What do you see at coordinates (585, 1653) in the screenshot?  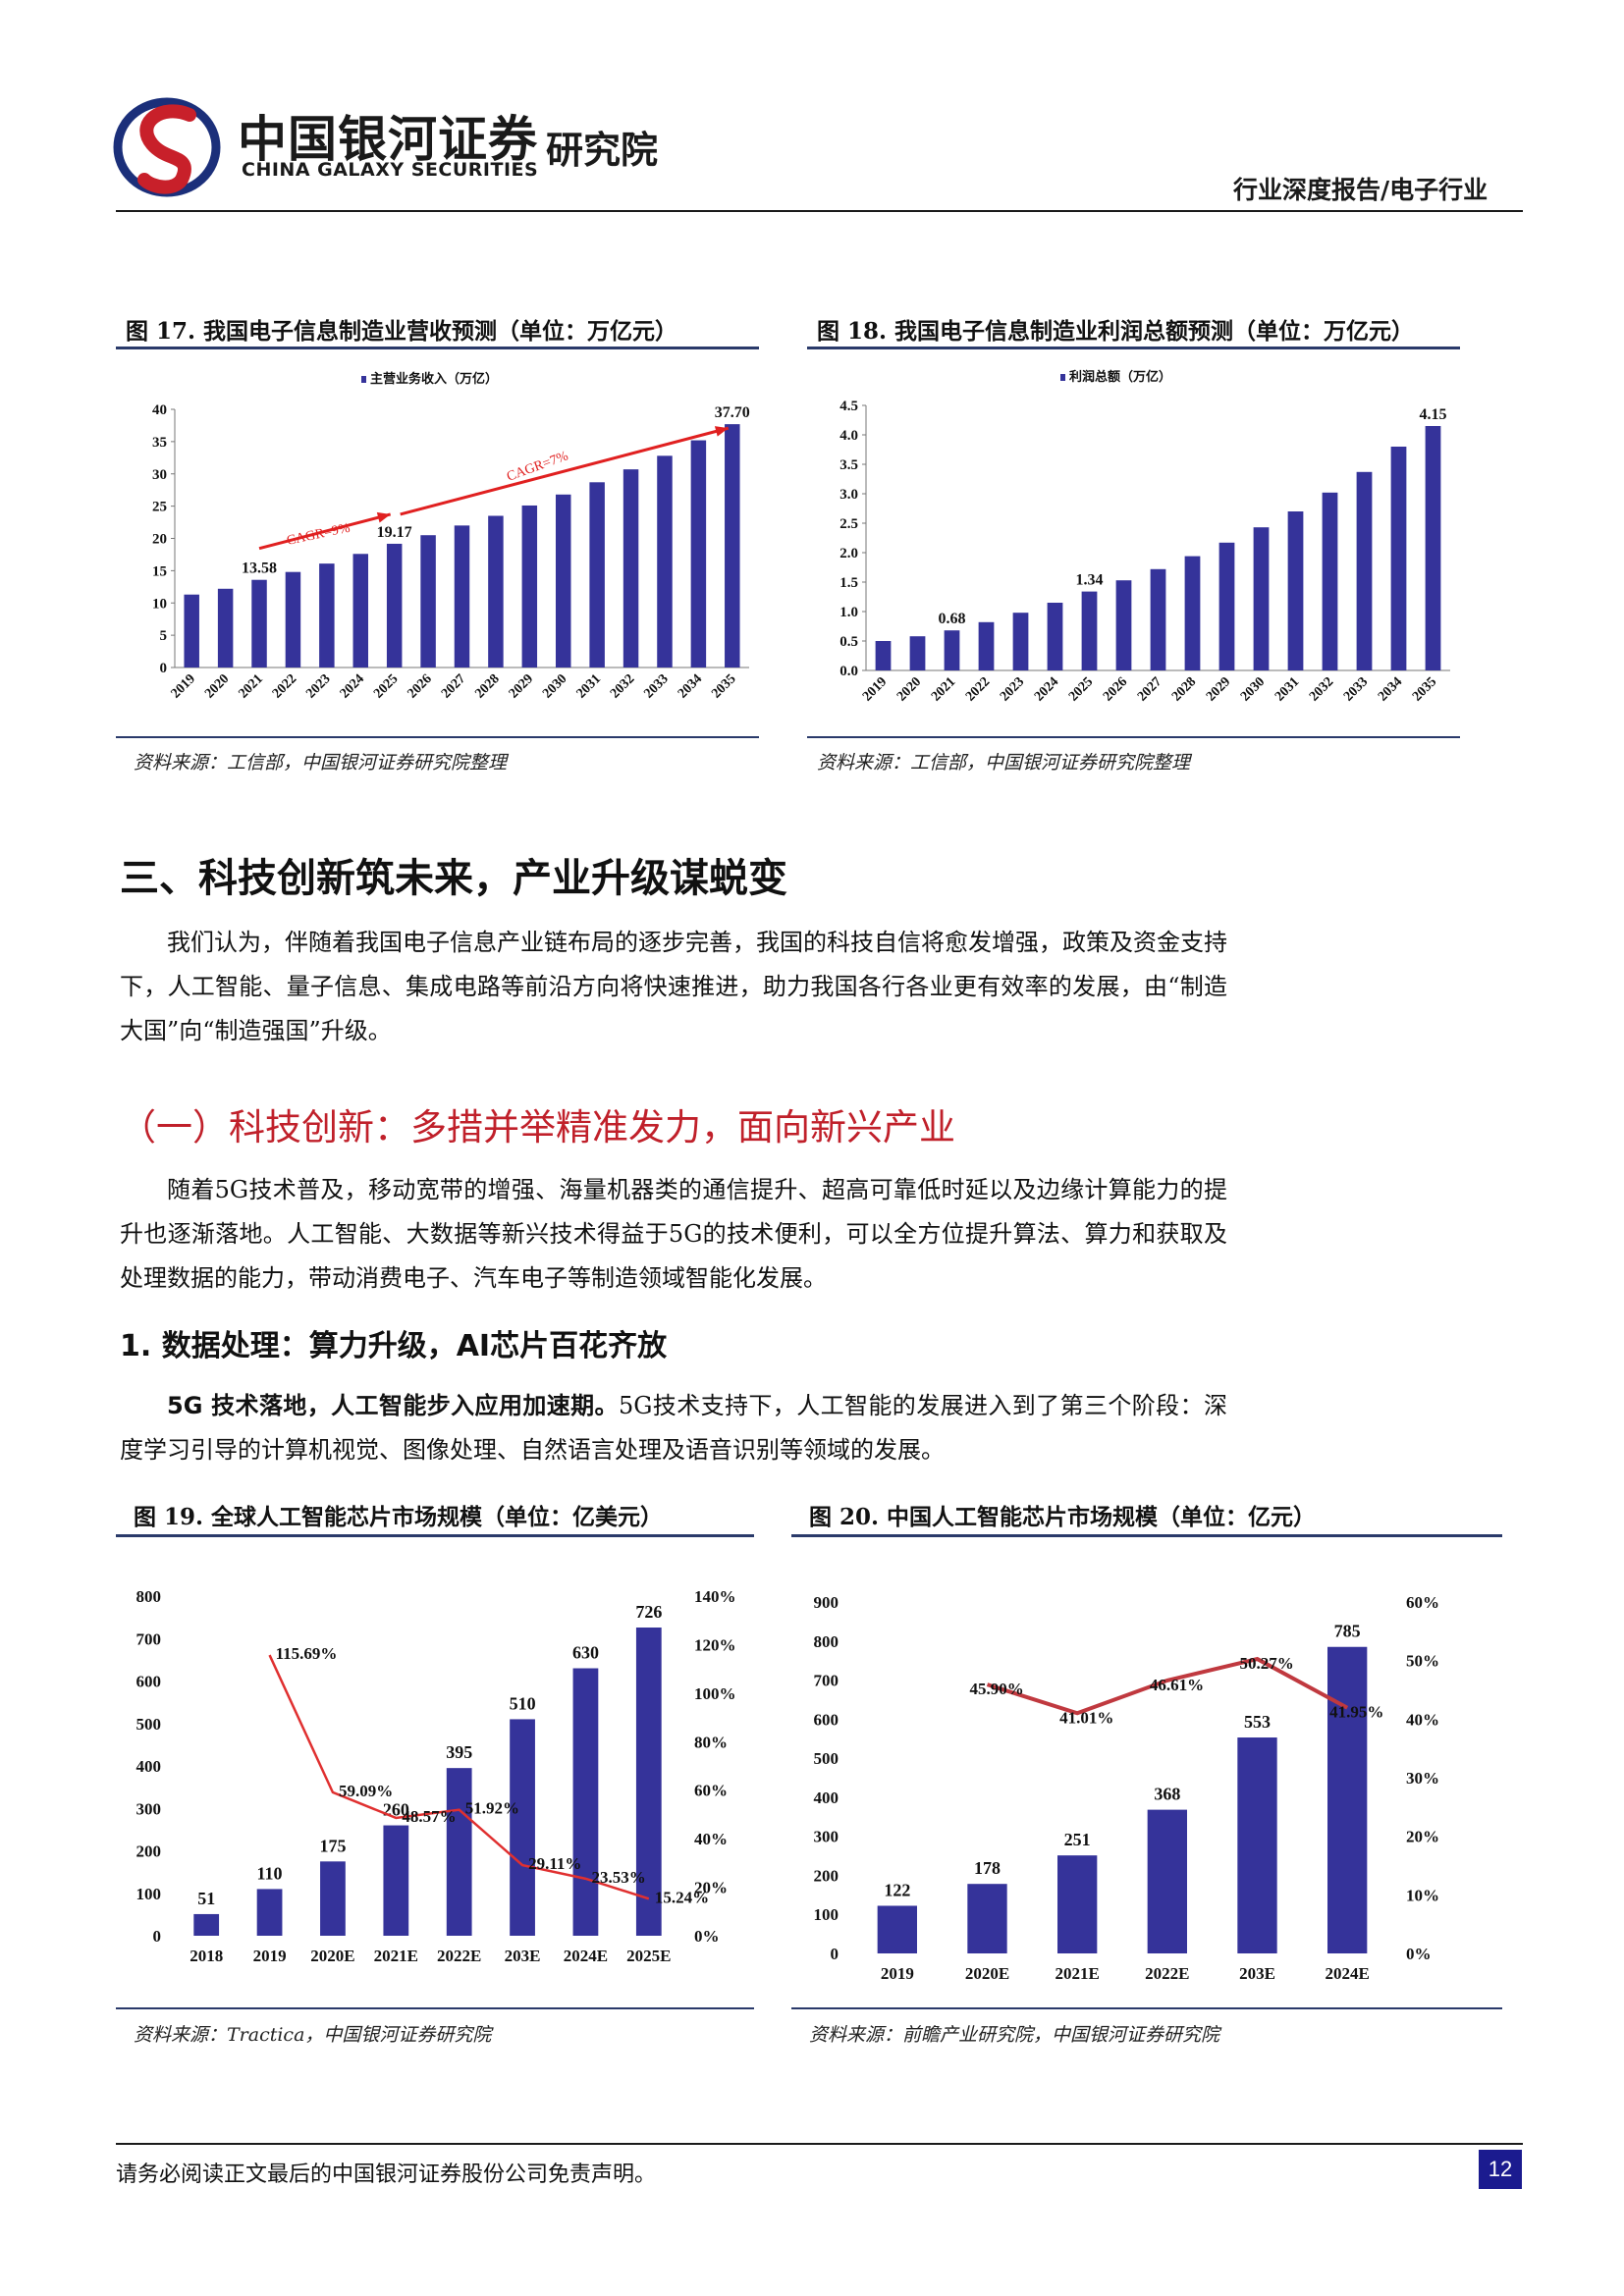 I see `data-label: 630` at bounding box center [585, 1653].